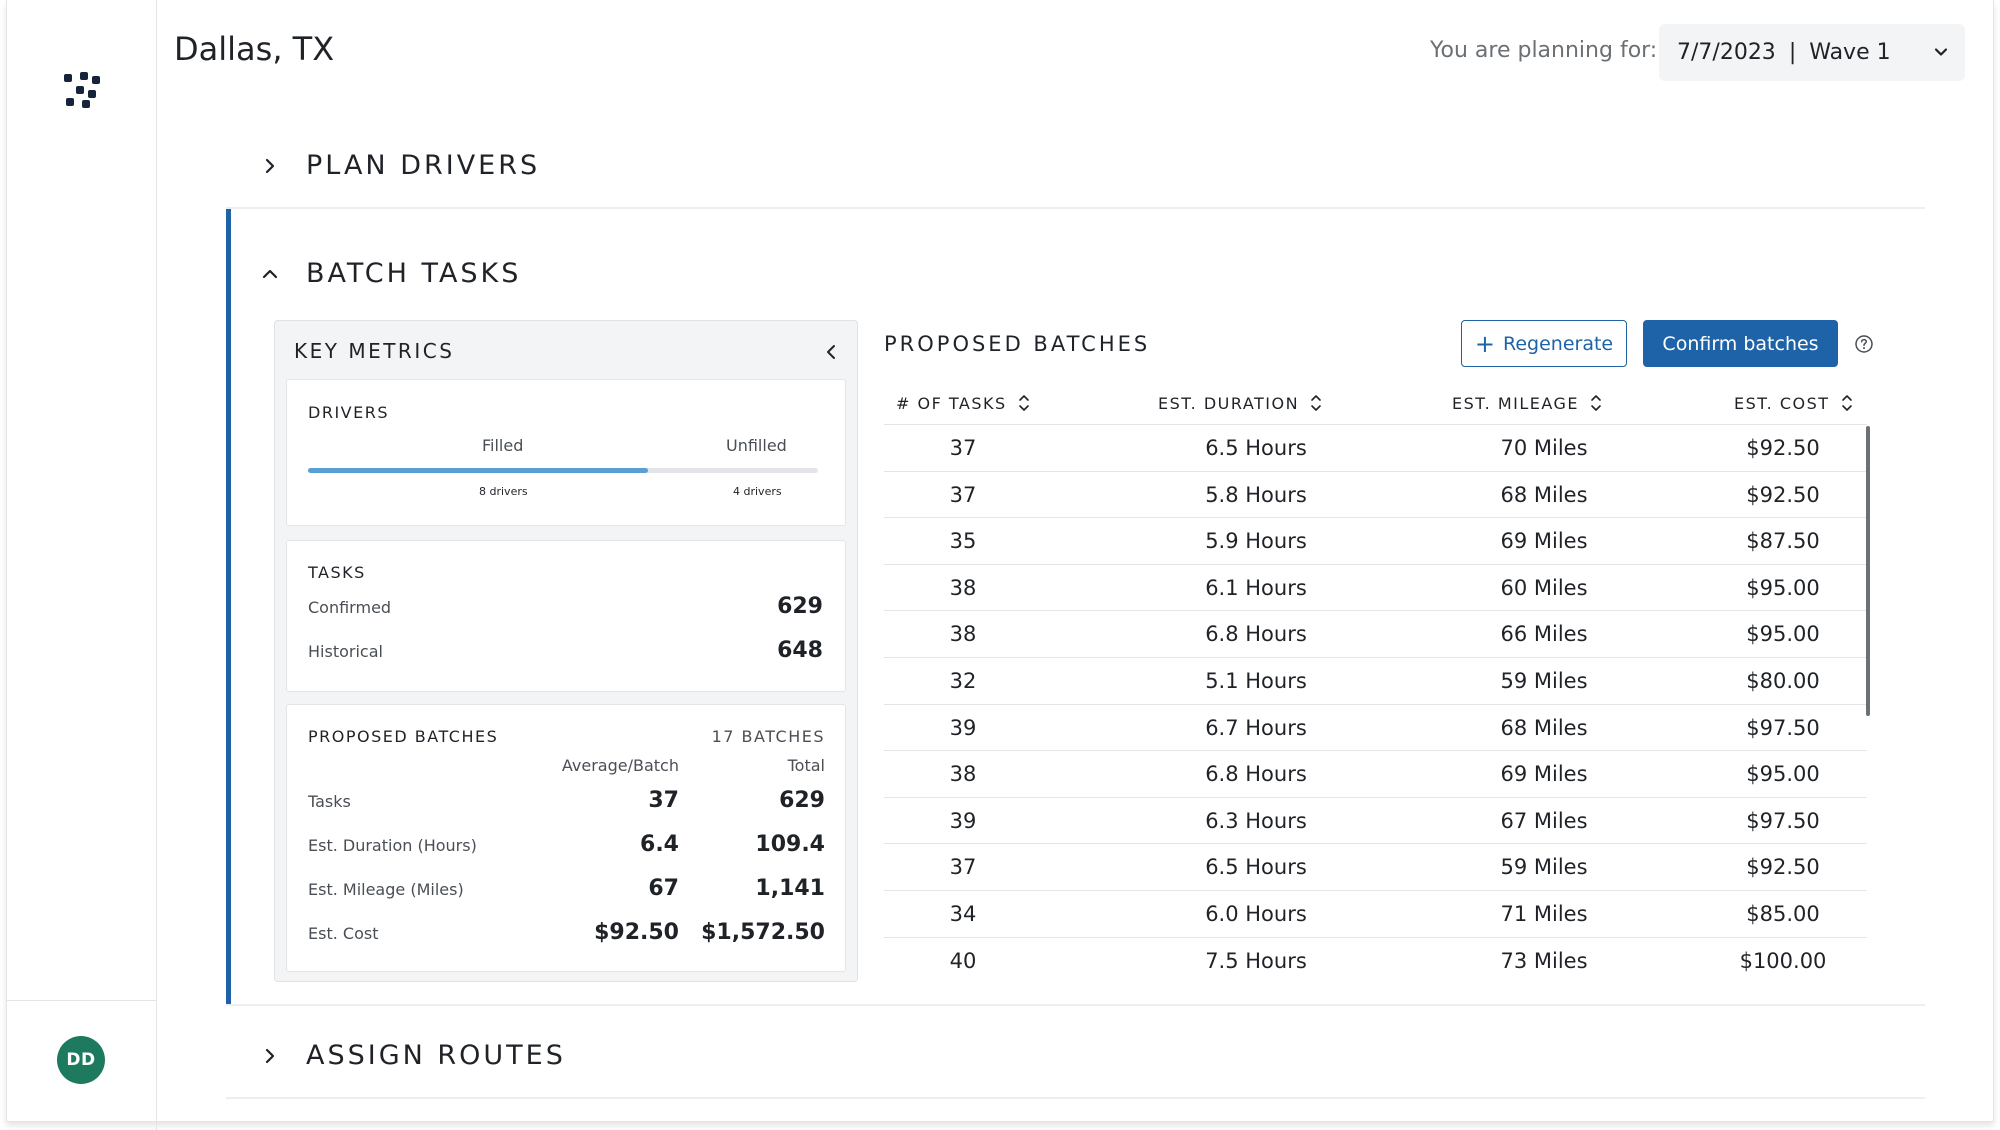 The width and height of the screenshot is (2000, 1130). Describe the element at coordinates (1783, 913) in the screenshot. I see `cell-cost: $85.00` at that location.